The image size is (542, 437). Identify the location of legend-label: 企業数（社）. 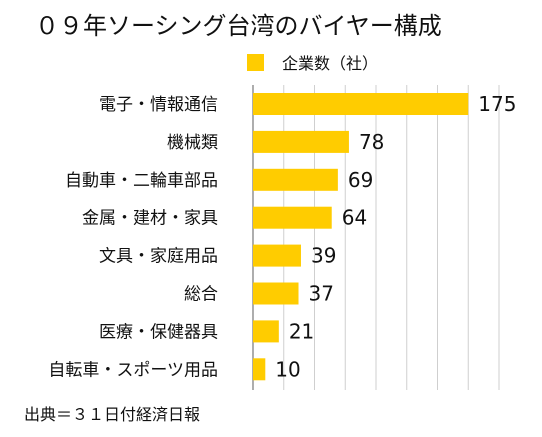
(330, 63).